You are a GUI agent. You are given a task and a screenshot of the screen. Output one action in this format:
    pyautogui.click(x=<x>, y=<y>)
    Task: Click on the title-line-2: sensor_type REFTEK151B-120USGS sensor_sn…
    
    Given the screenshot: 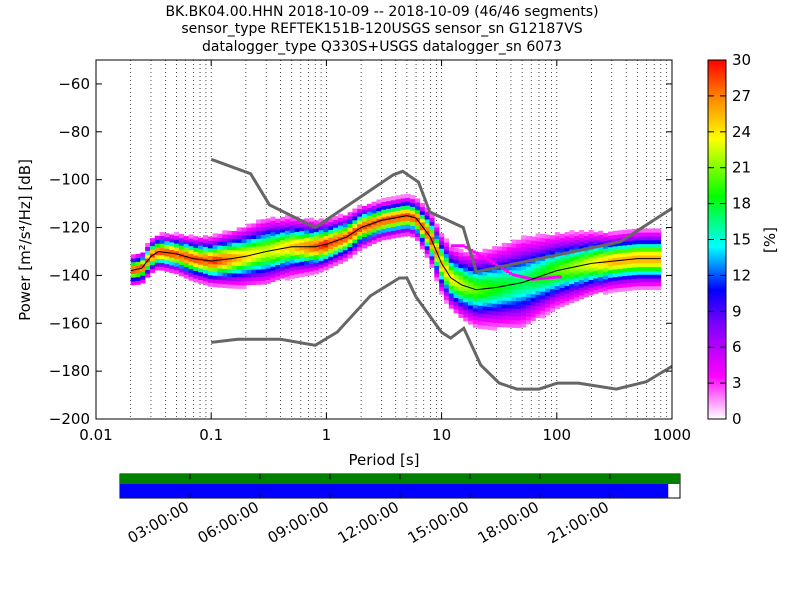 What is the action you would take?
    pyautogui.click(x=381, y=29)
    